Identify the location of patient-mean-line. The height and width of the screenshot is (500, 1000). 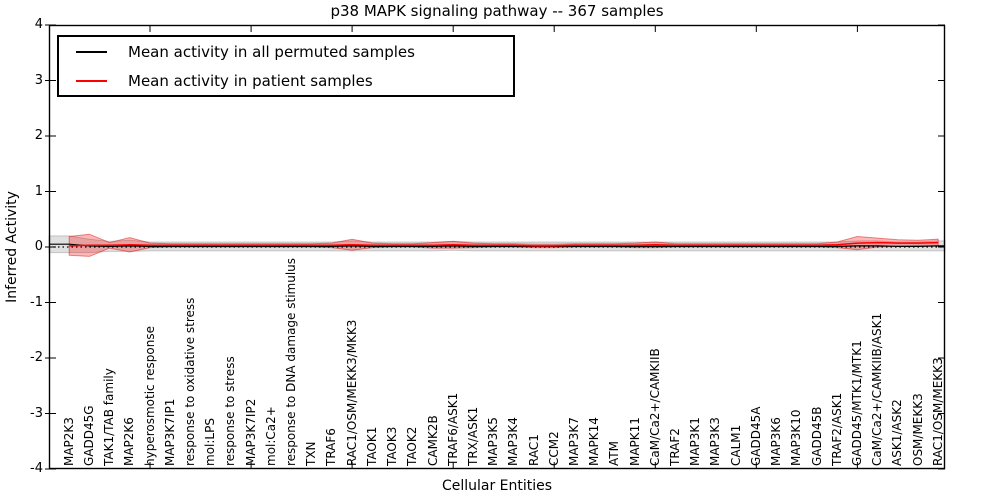
(504, 244).